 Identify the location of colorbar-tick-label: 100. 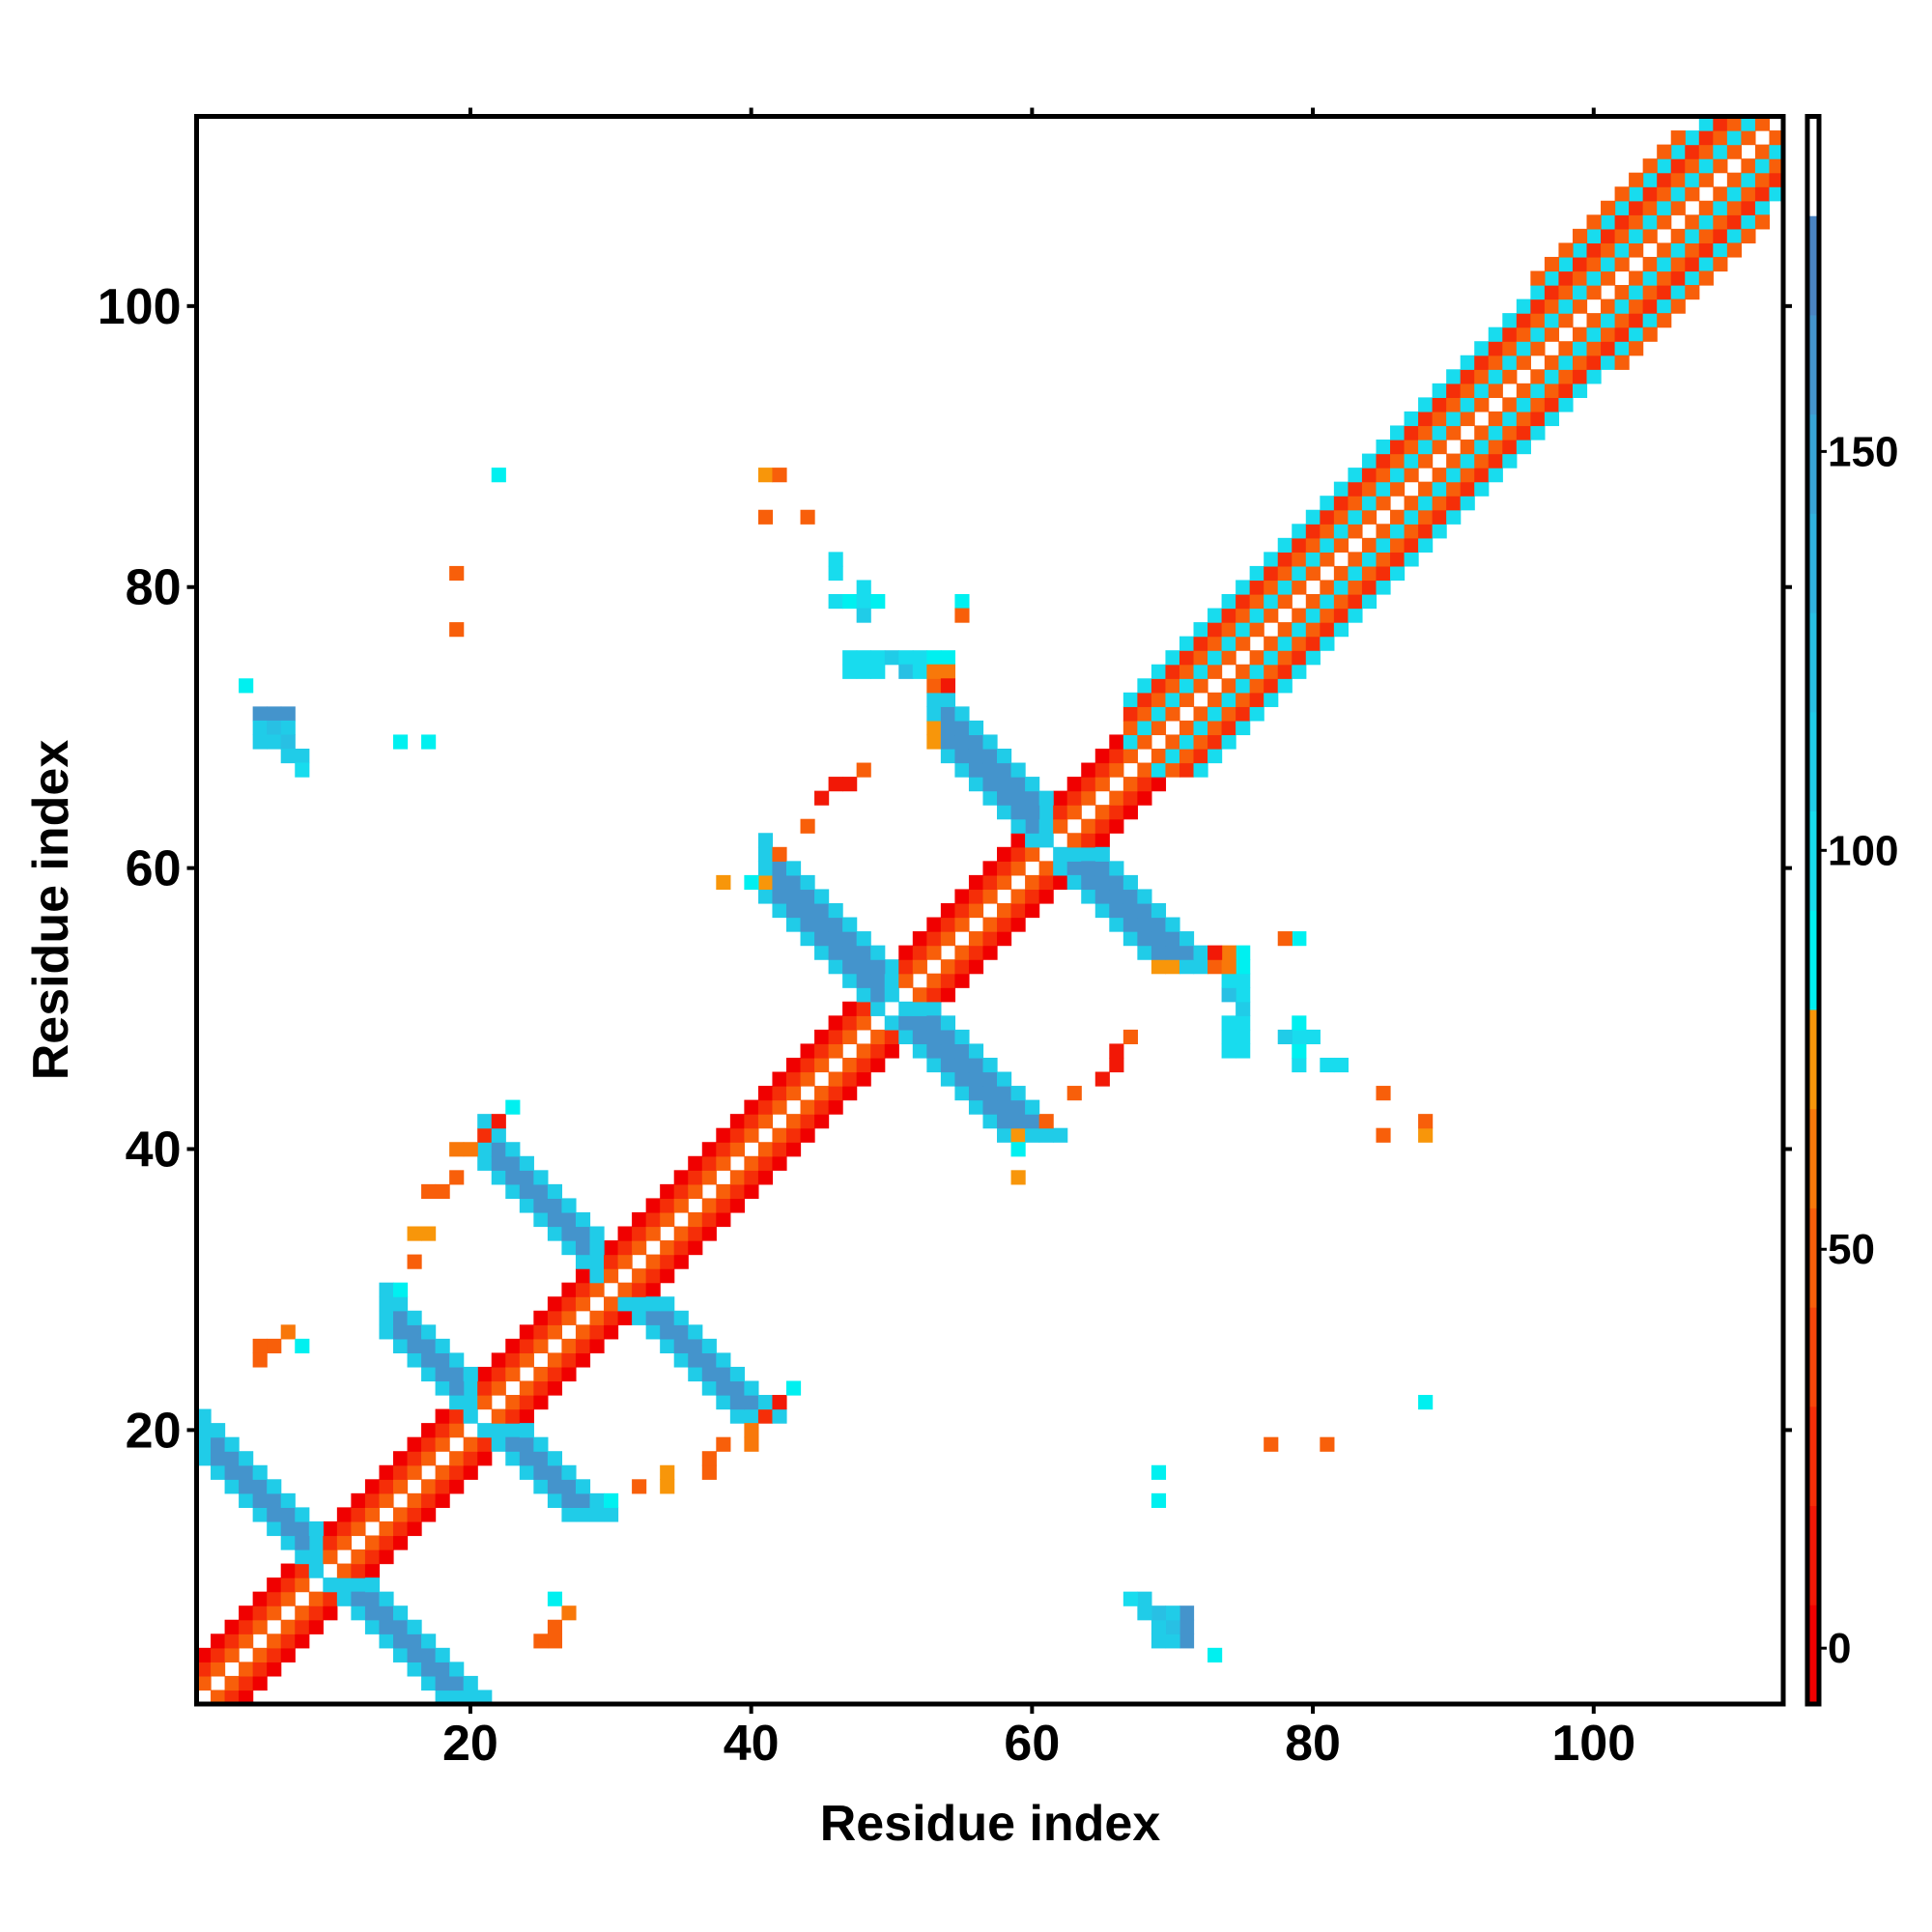
(1863, 850).